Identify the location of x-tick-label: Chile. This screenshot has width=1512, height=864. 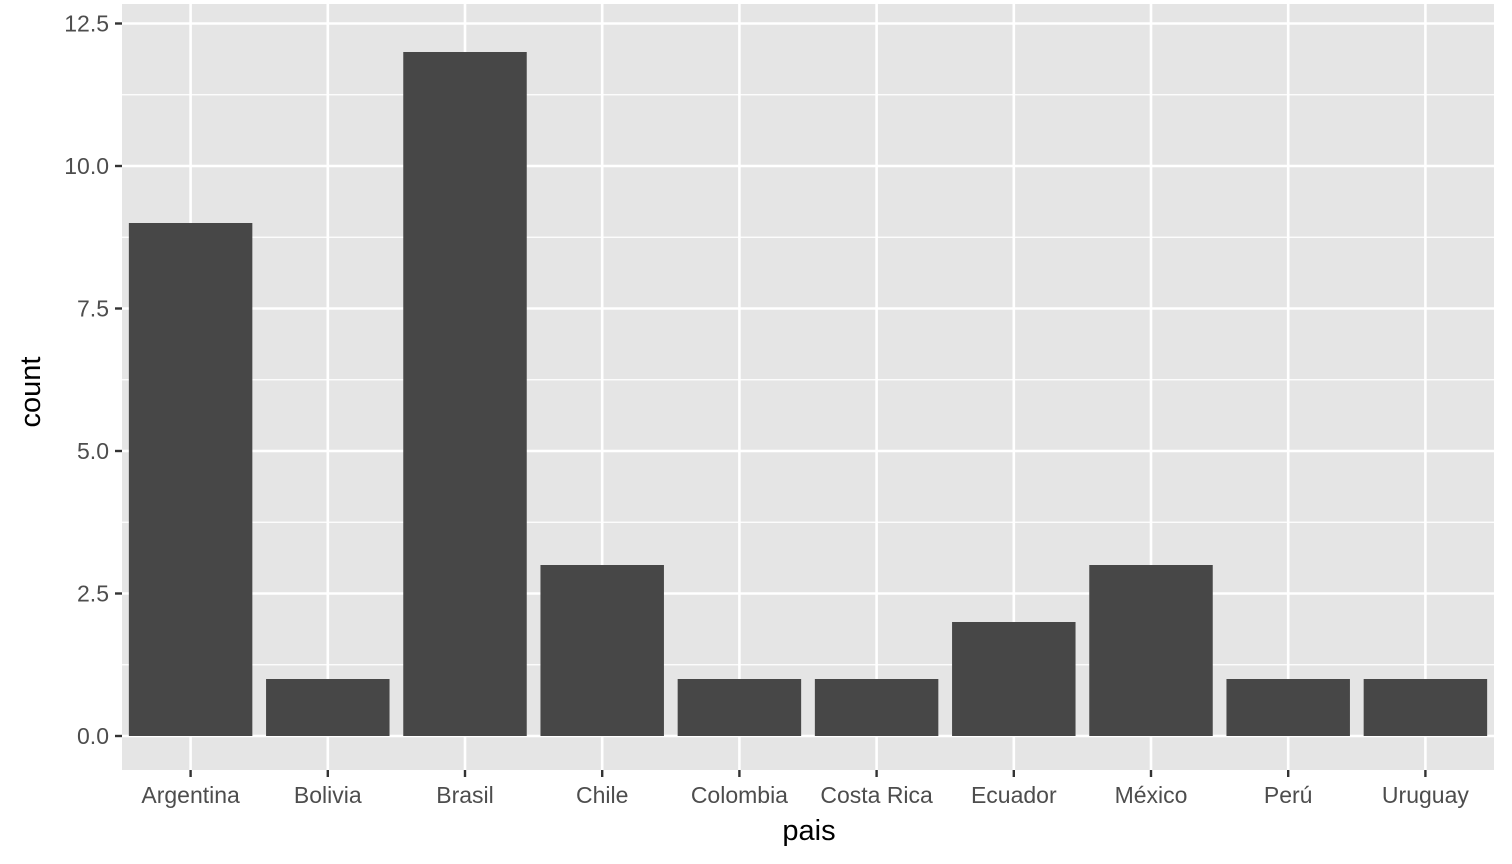
(602, 795).